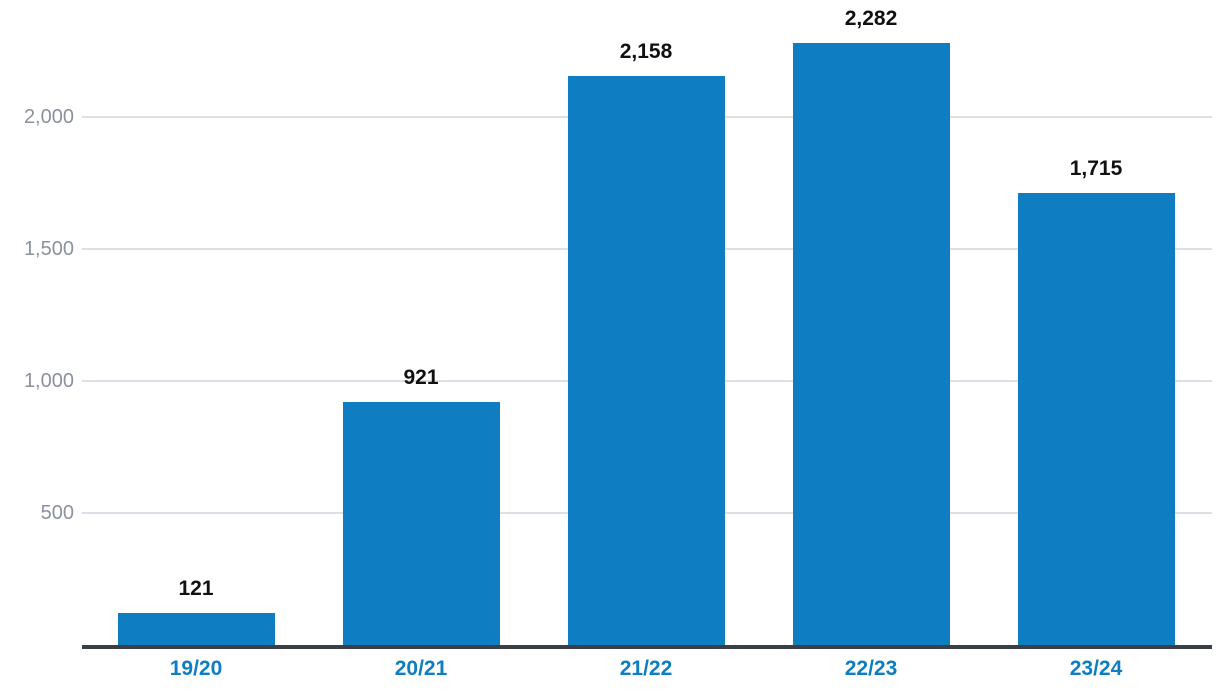 Image resolution: width=1220 pixels, height=694 pixels. What do you see at coordinates (57, 513) in the screenshot?
I see `y-tick-label: 500` at bounding box center [57, 513].